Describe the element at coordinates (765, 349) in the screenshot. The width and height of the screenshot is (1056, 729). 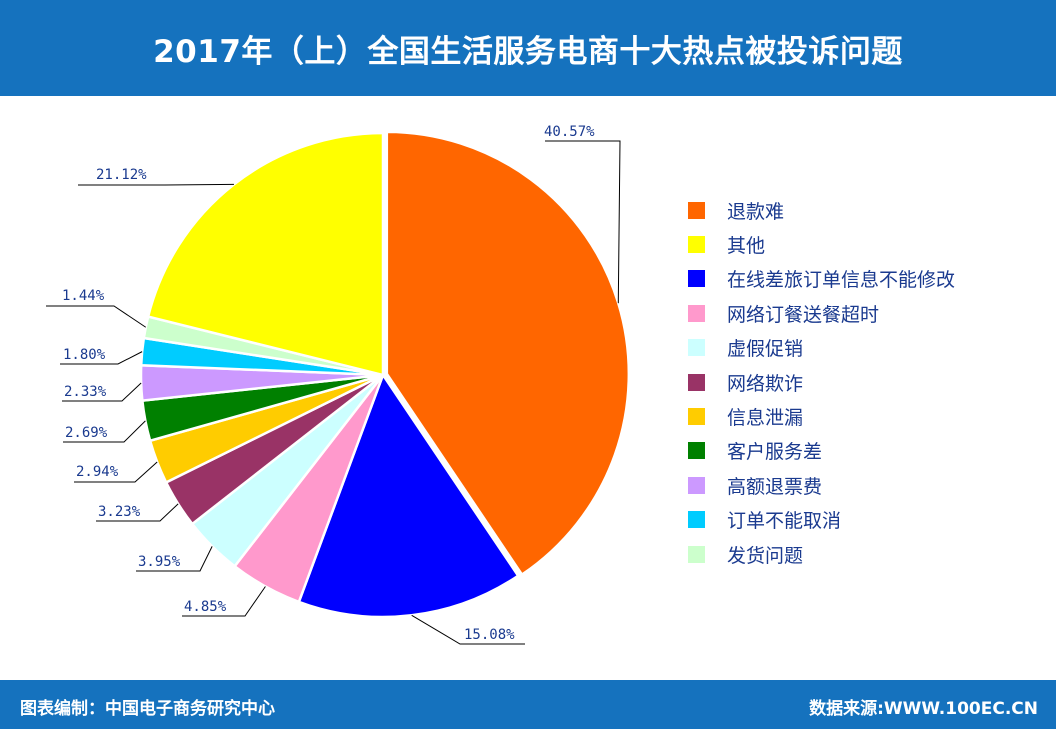
I see `legend-label: 虚假促销` at that location.